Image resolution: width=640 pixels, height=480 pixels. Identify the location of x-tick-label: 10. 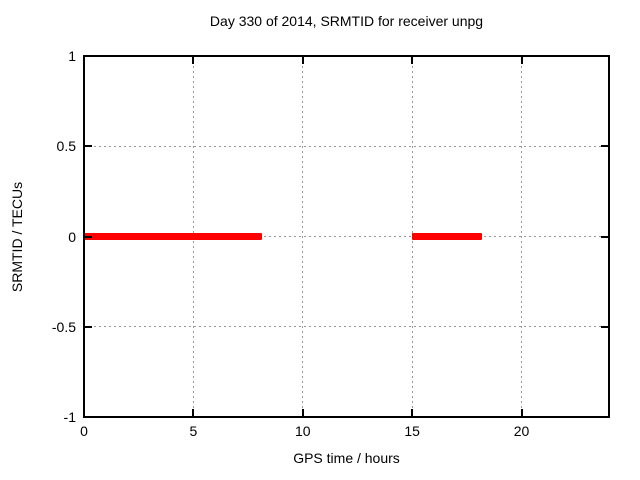
(302, 431).